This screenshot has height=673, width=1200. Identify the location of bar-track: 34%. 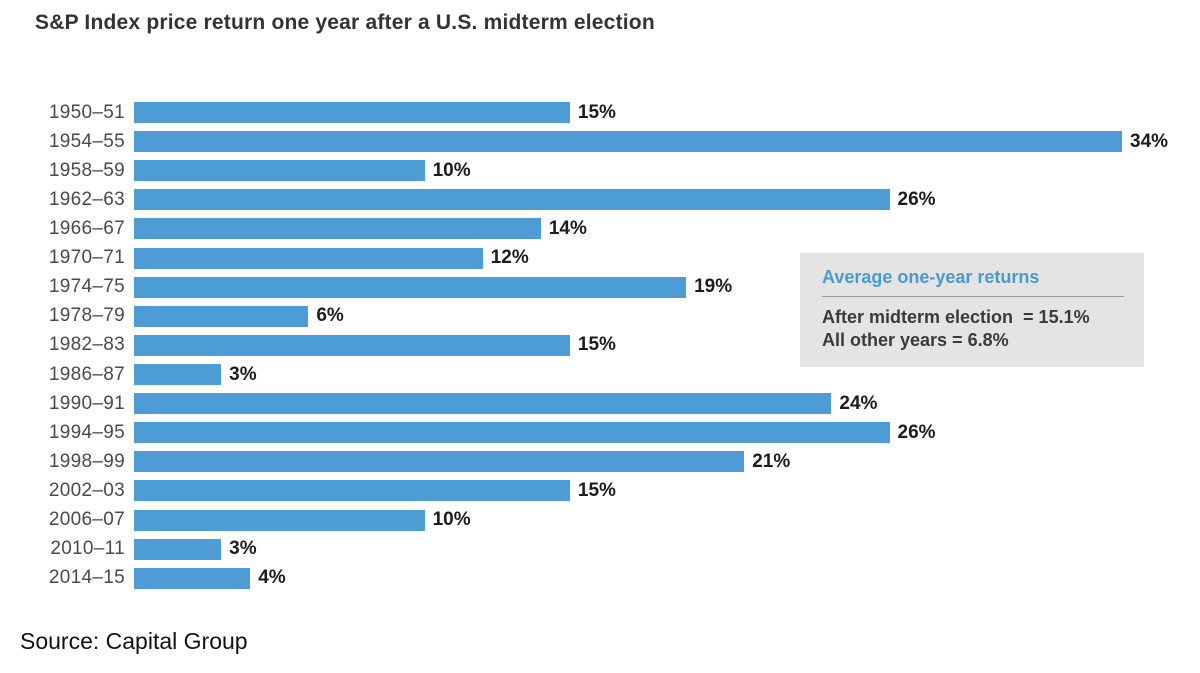
(659, 141).